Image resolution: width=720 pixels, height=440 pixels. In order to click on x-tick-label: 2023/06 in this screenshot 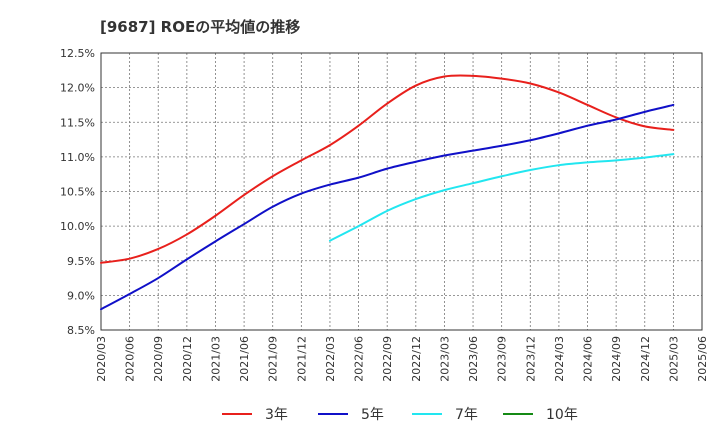, I will do `click(473, 359)`.